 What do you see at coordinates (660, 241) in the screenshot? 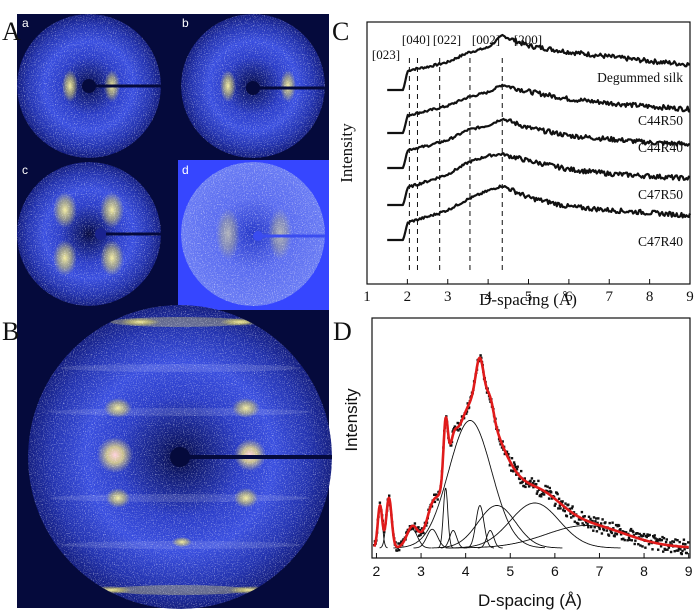
I see `series-label: C47R40` at bounding box center [660, 241].